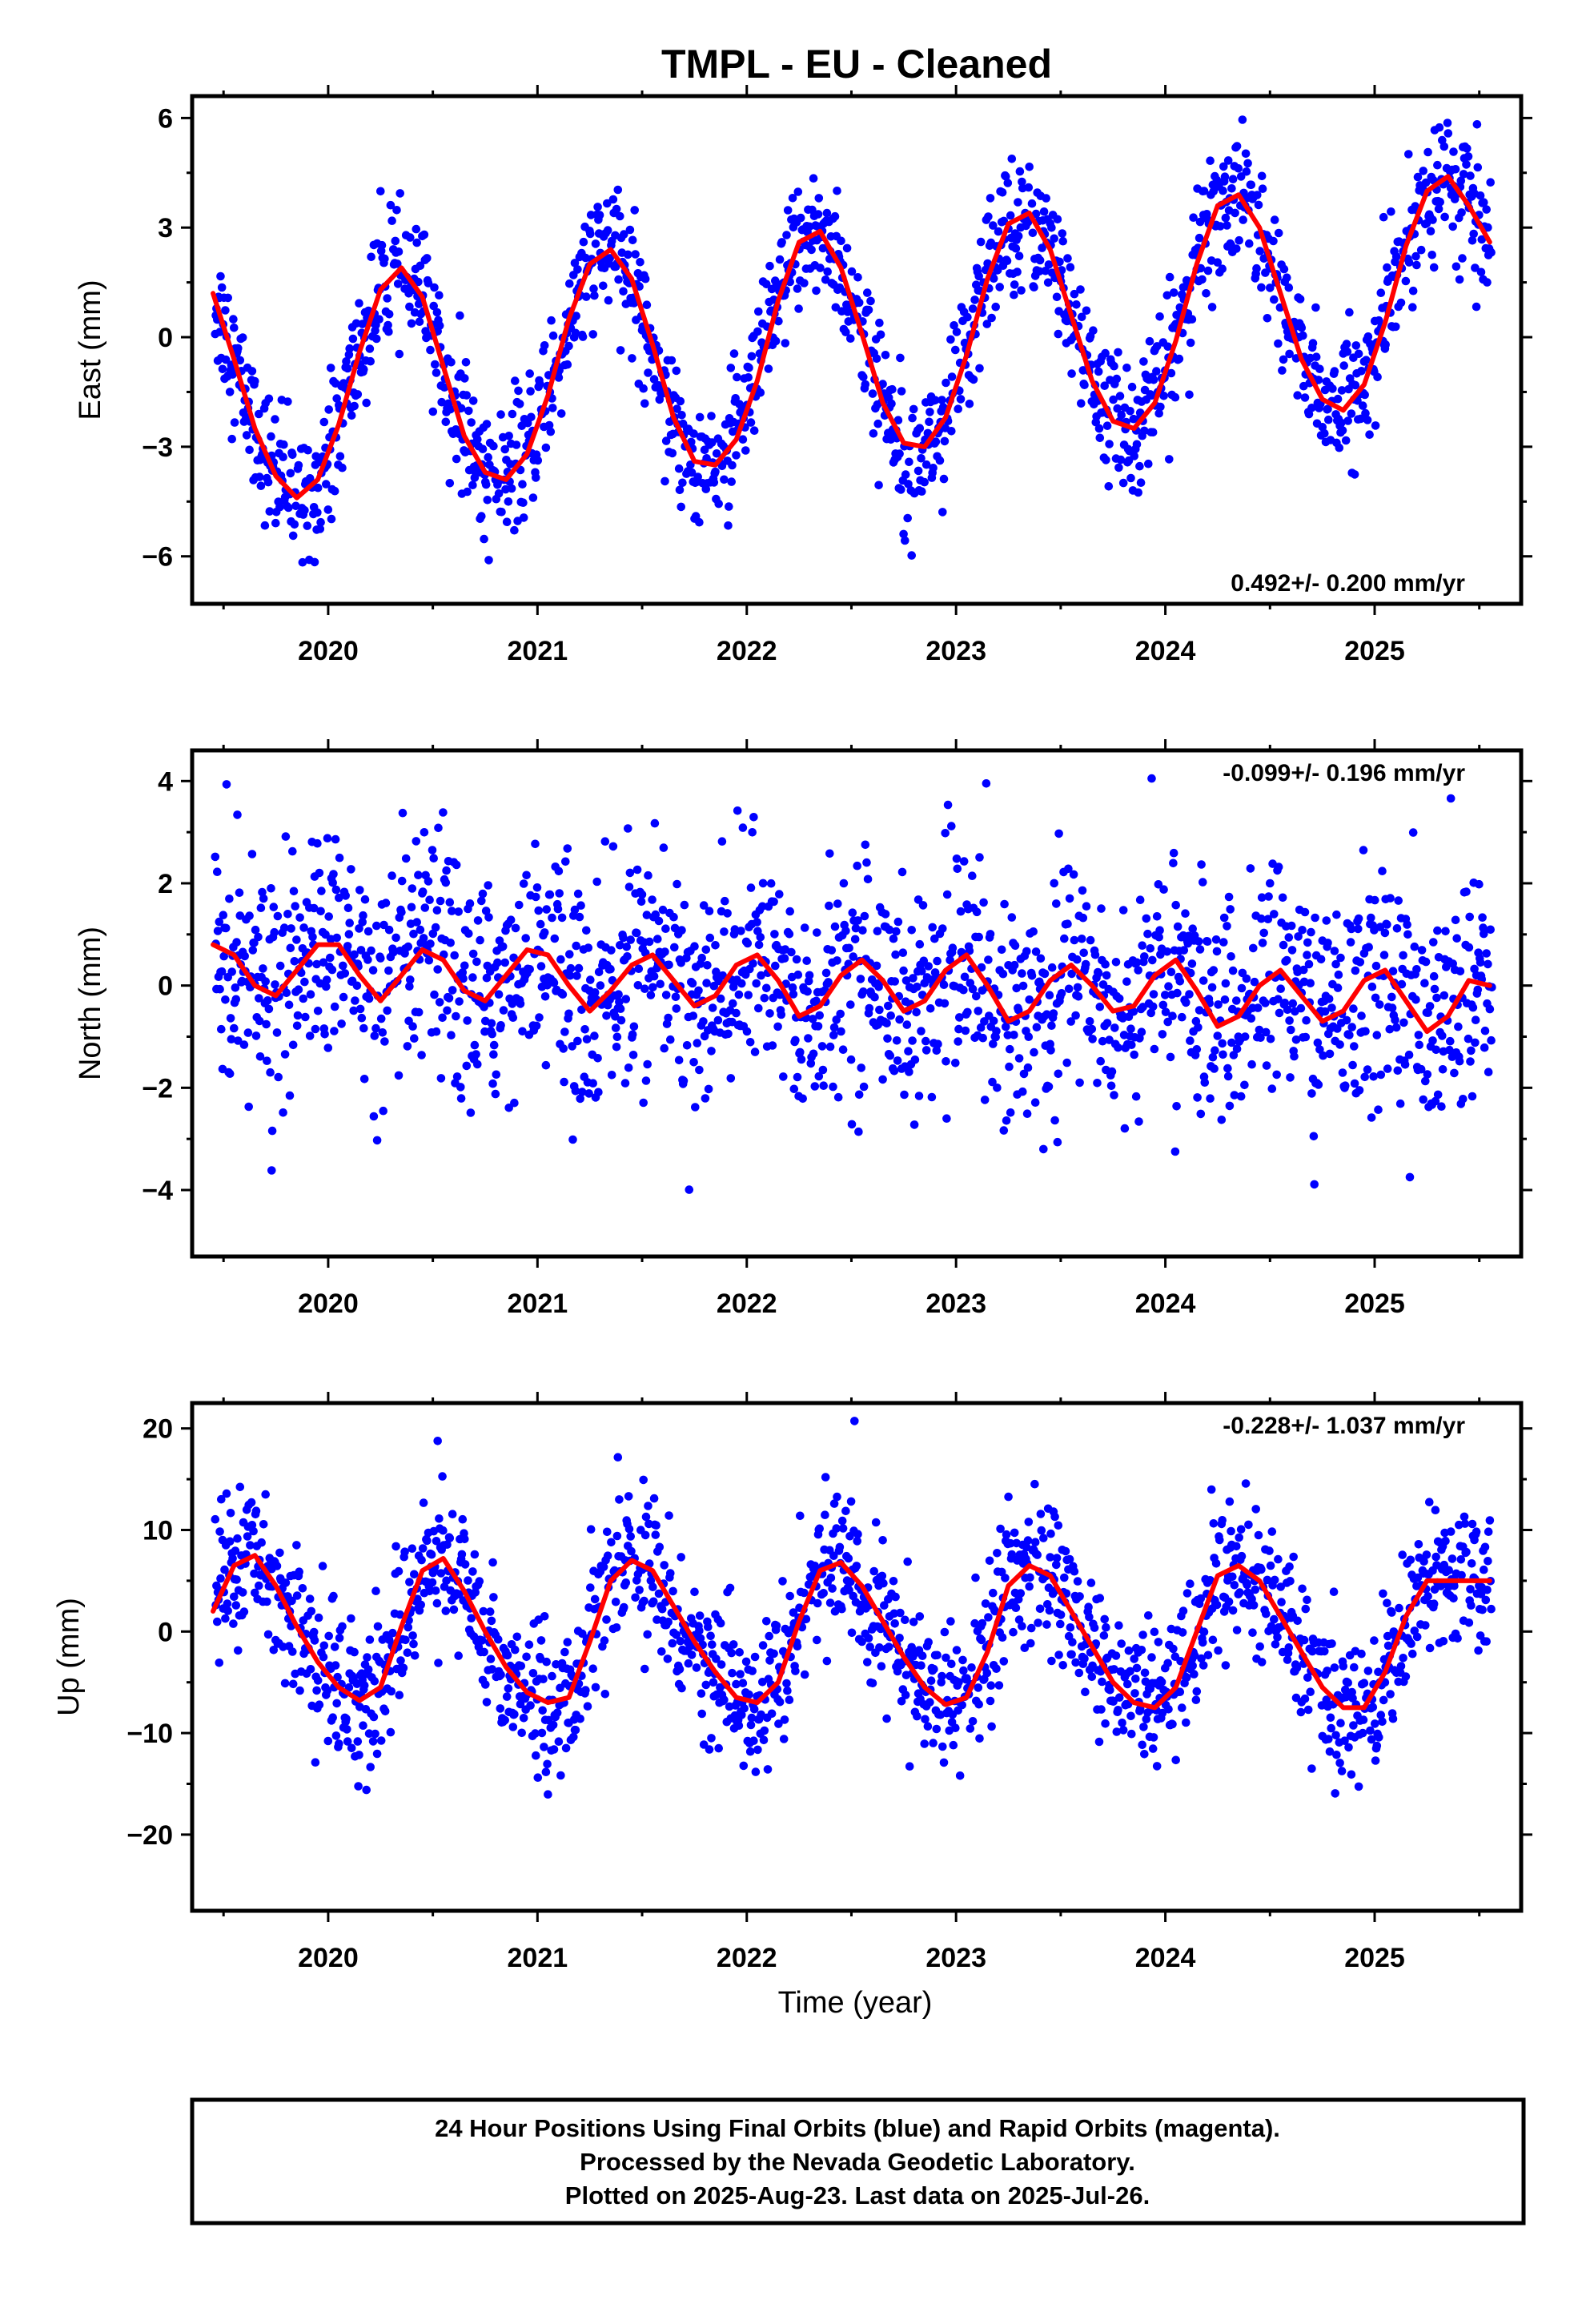 This screenshot has height=2324, width=1582. I want to click on east-xtick-label: 2020, so click(329, 651).